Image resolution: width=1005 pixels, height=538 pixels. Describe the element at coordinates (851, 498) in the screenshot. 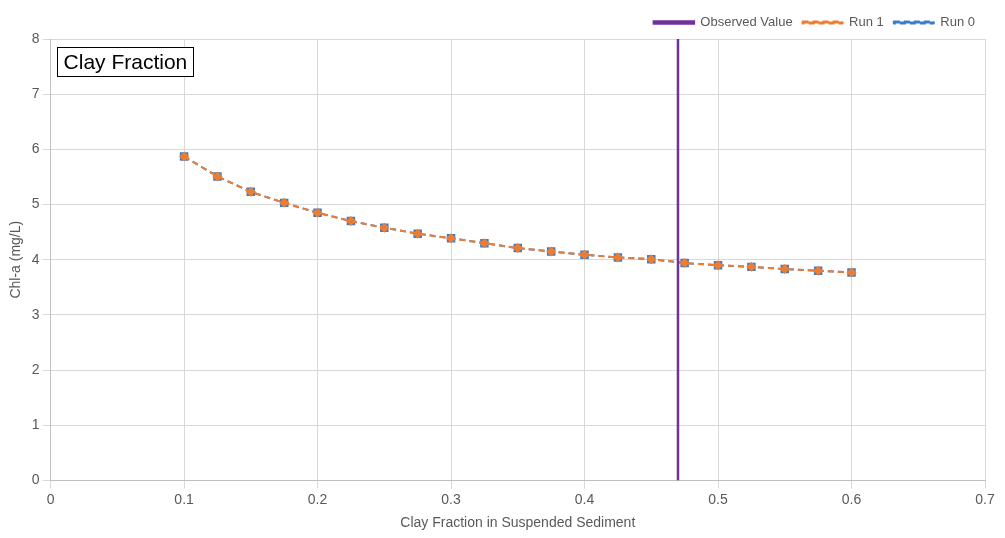

I see `x-tick-label: 0.6` at that location.